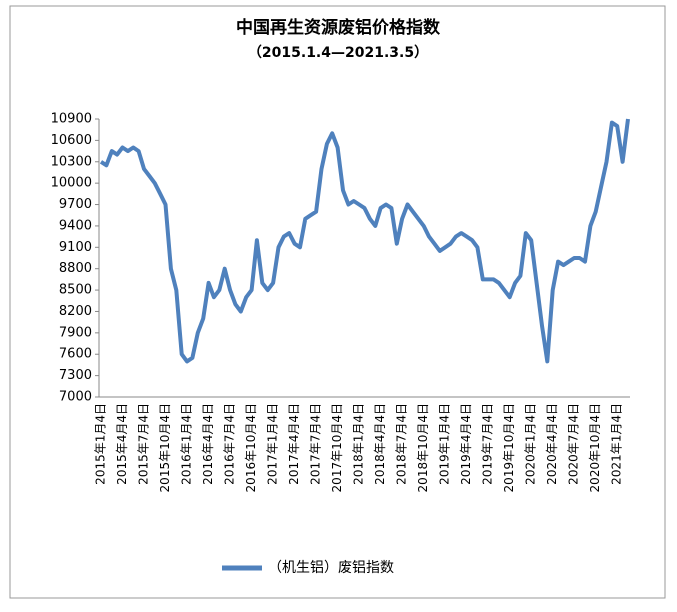  Describe the element at coordinates (531, 444) in the screenshot. I see `x-tick-label: 2020年1月4日` at that location.